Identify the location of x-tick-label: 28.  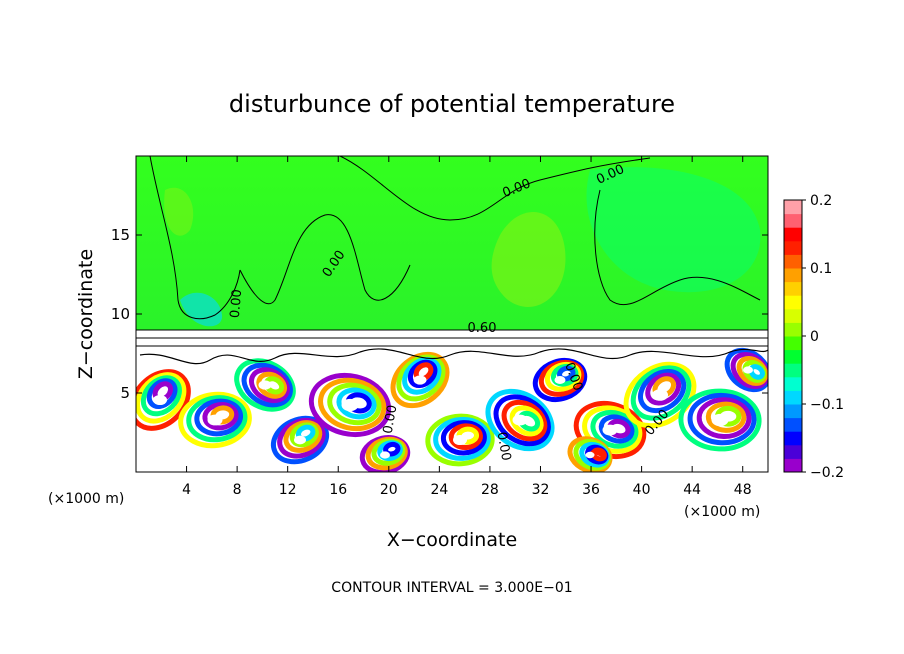
(490, 490).